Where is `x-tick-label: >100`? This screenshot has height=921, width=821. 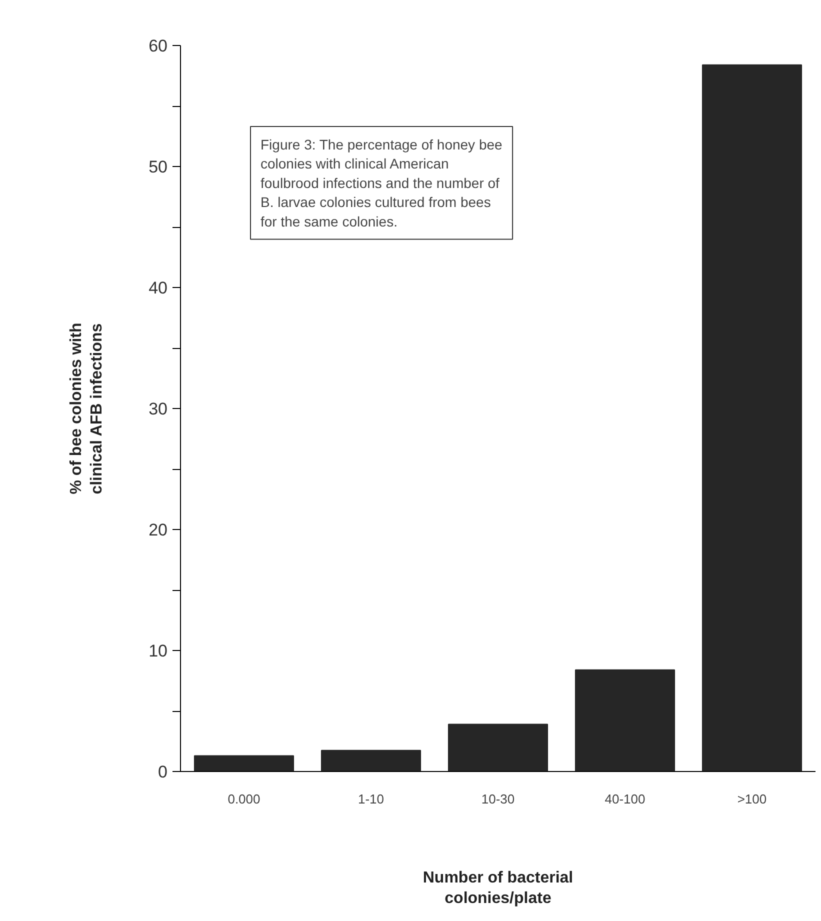 x-tick-label: >100 is located at coordinates (752, 799).